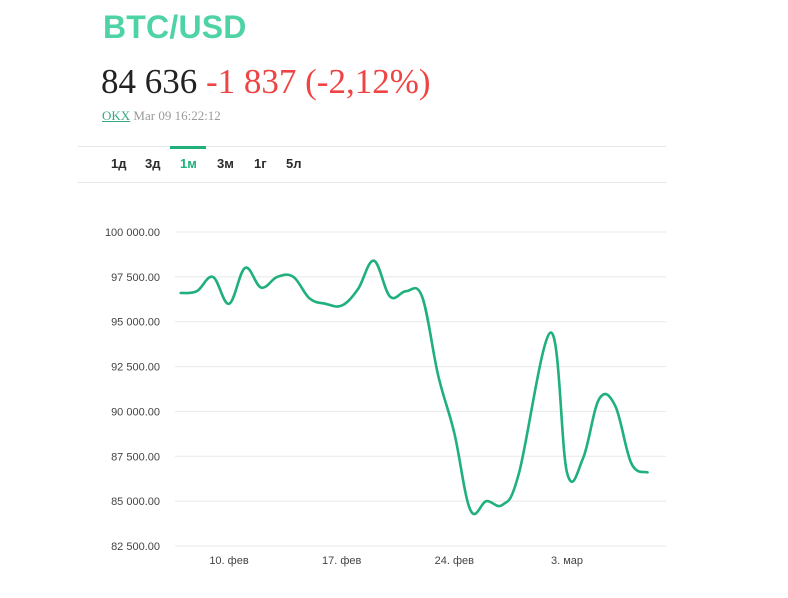  I want to click on tab-3d: 3д, so click(153, 163).